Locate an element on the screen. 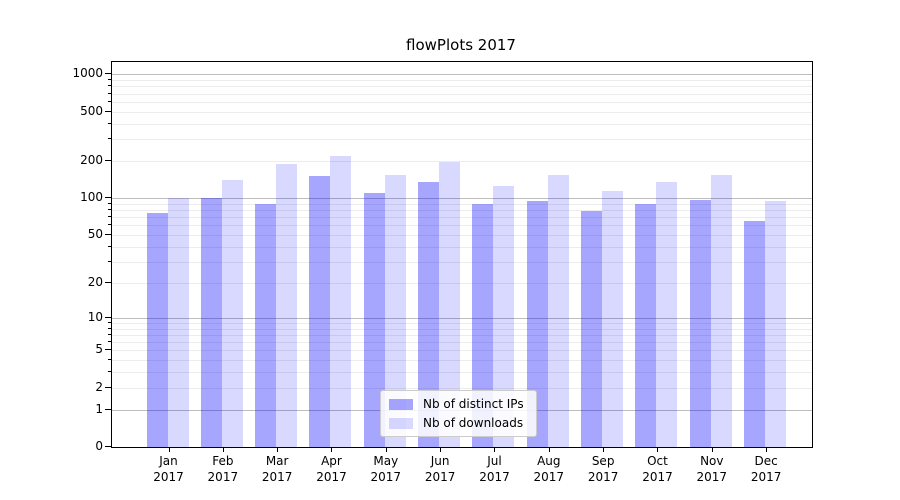 The width and height of the screenshot is (900, 500). x-tick-month: Feb is located at coordinates (223, 461).